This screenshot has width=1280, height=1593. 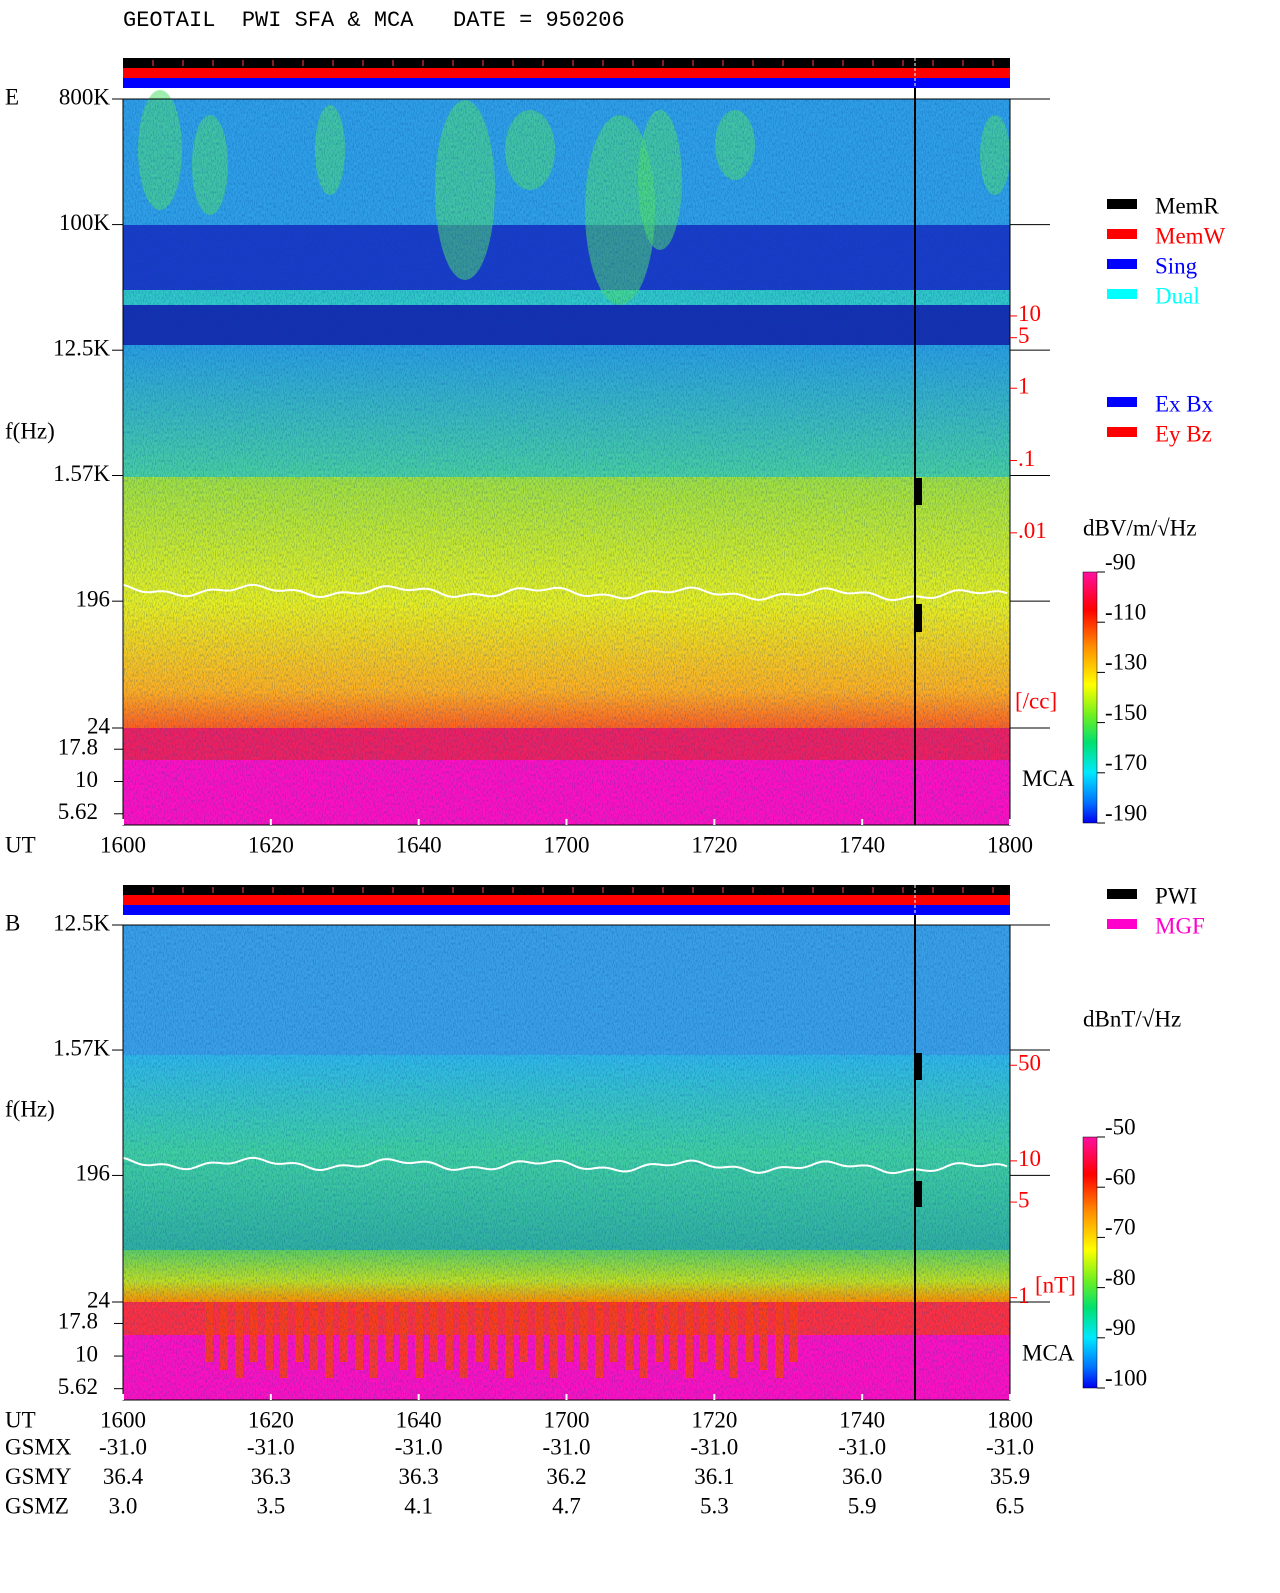 I want to click on orbit-row-label: GSMZ, so click(x=37, y=1505).